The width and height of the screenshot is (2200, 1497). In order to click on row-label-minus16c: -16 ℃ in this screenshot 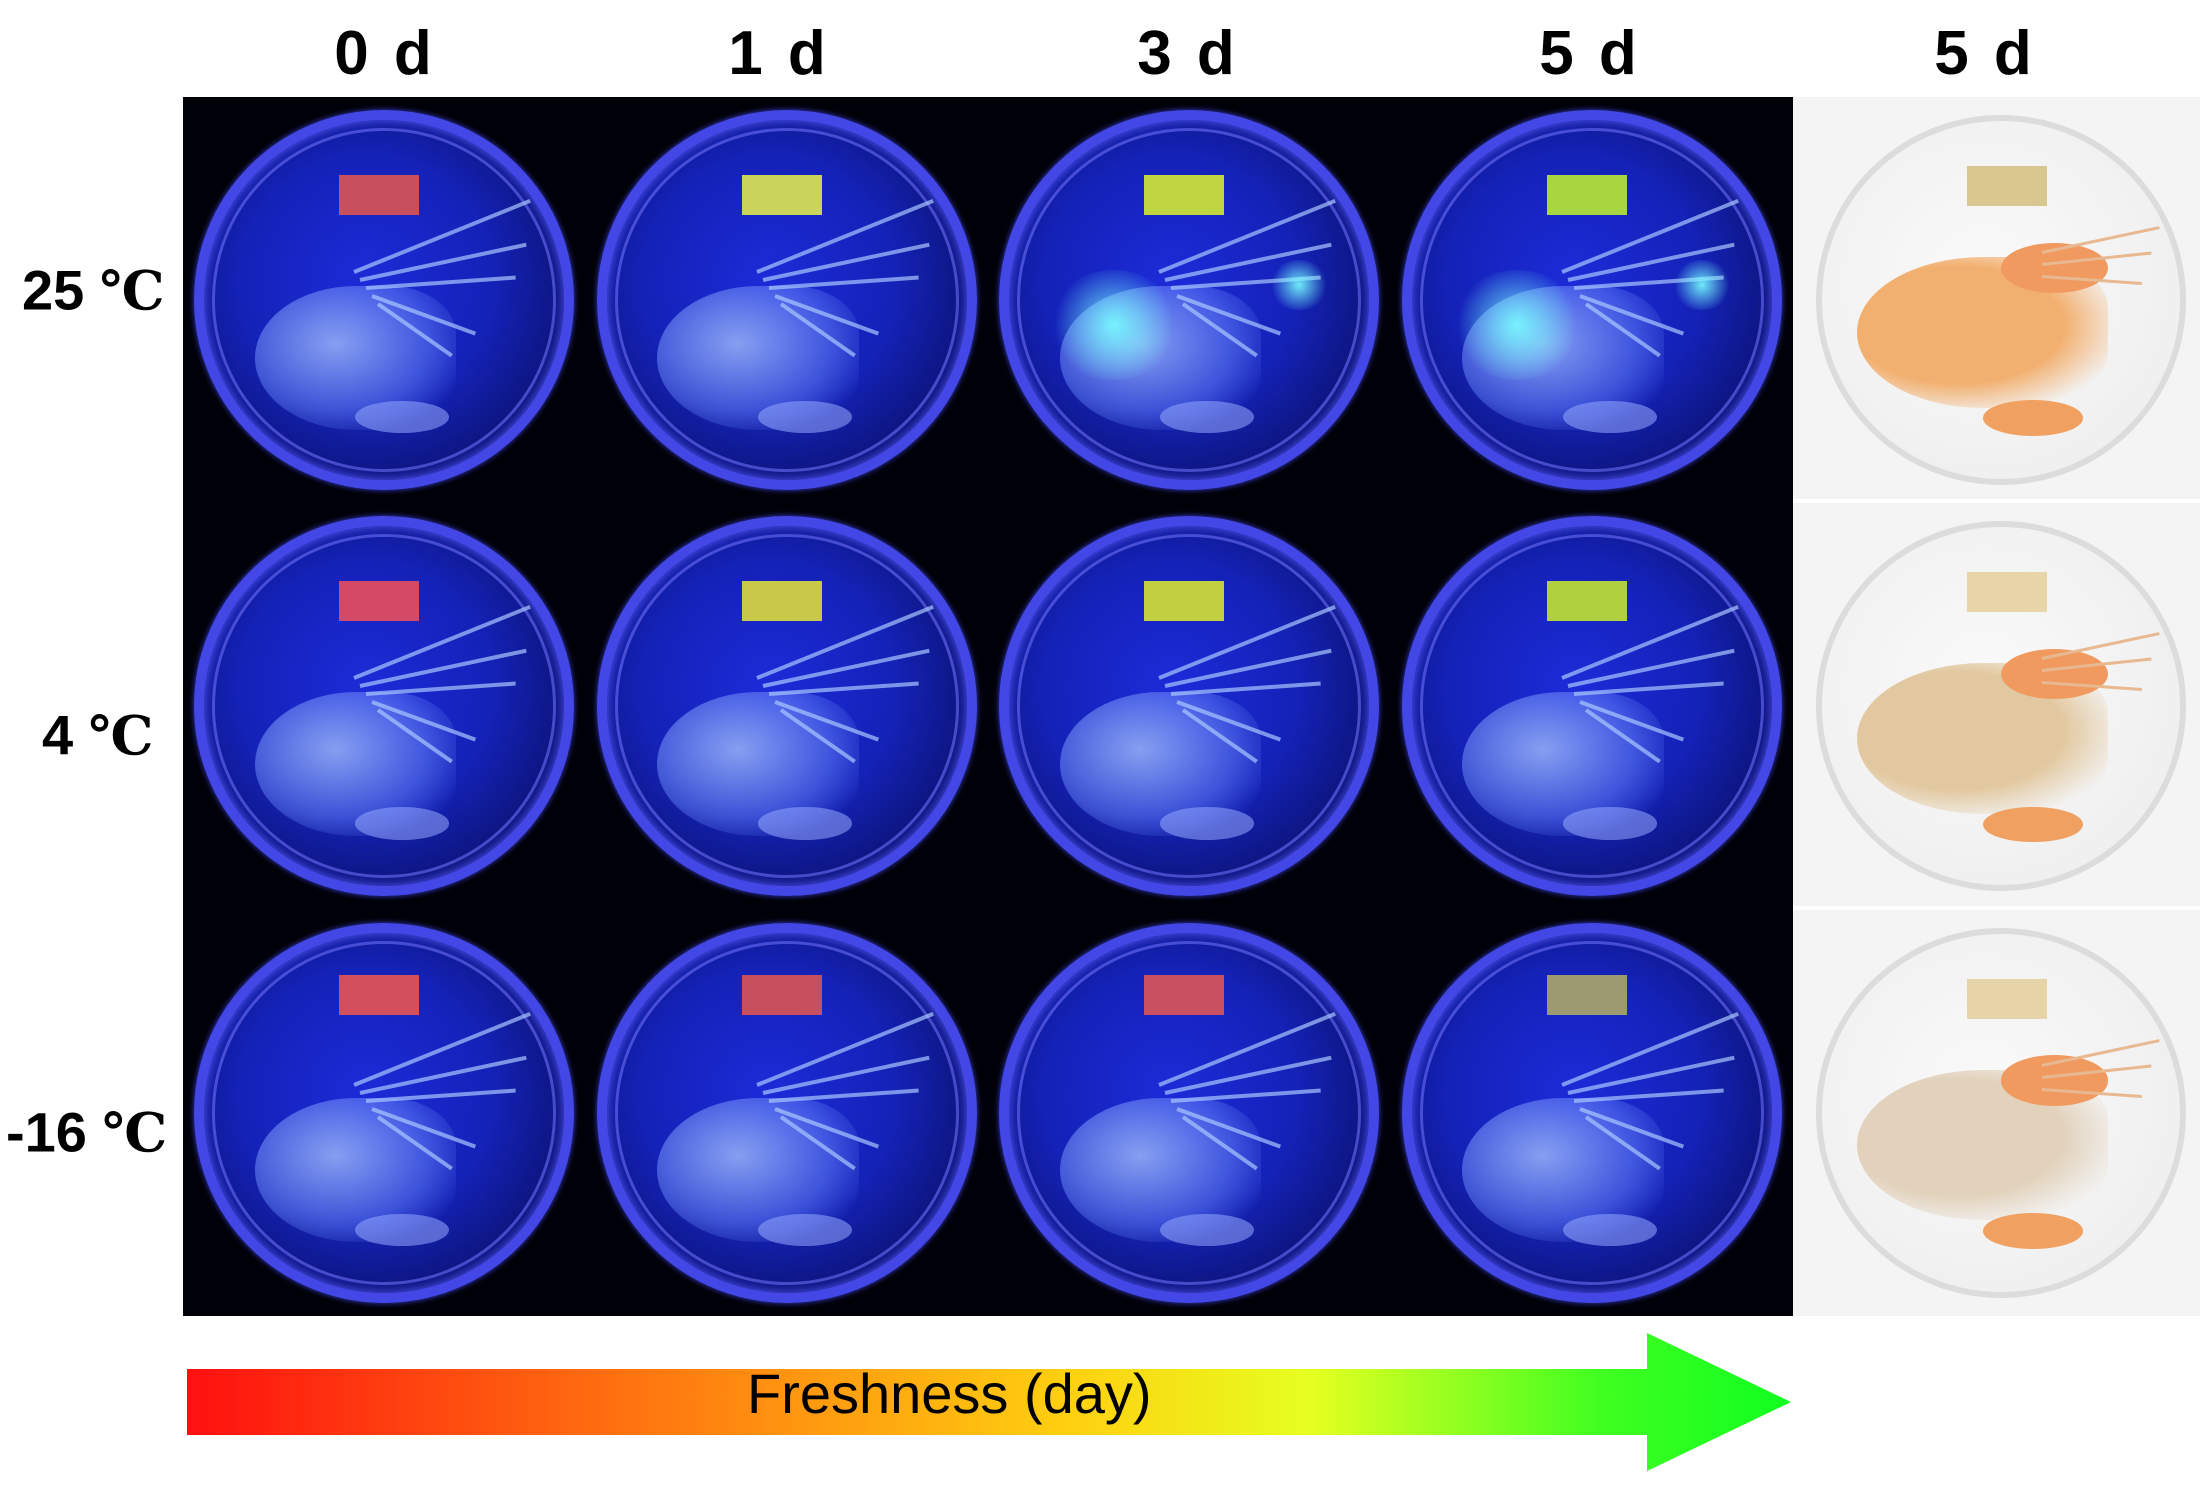, I will do `click(86, 1132)`.